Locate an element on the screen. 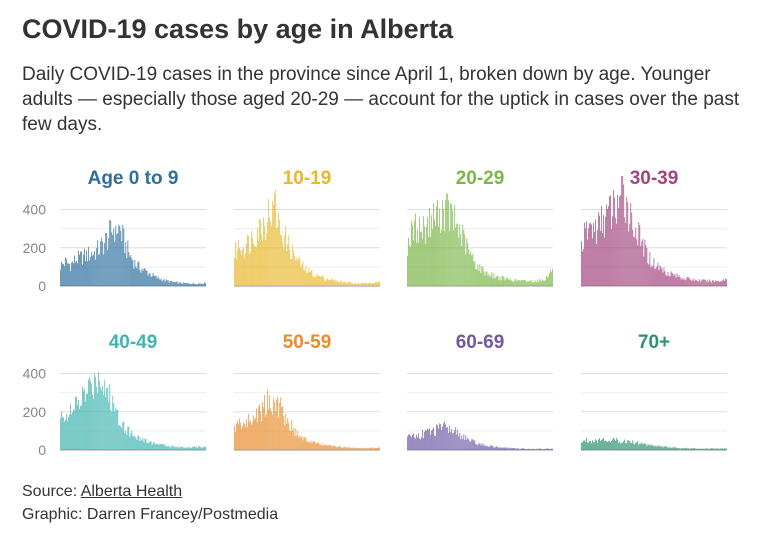 The width and height of the screenshot is (766, 536). small-multiple-5: 0 200 400 40-49 is located at coordinates (114, 395).